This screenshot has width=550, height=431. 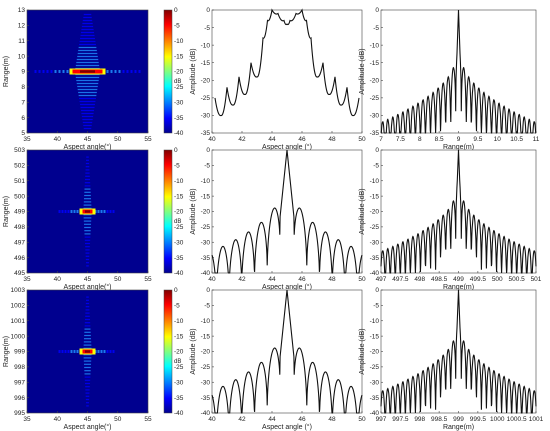 What do you see at coordinates (18, 306) in the screenshot?
I see `y-tick-label: 1002` at bounding box center [18, 306].